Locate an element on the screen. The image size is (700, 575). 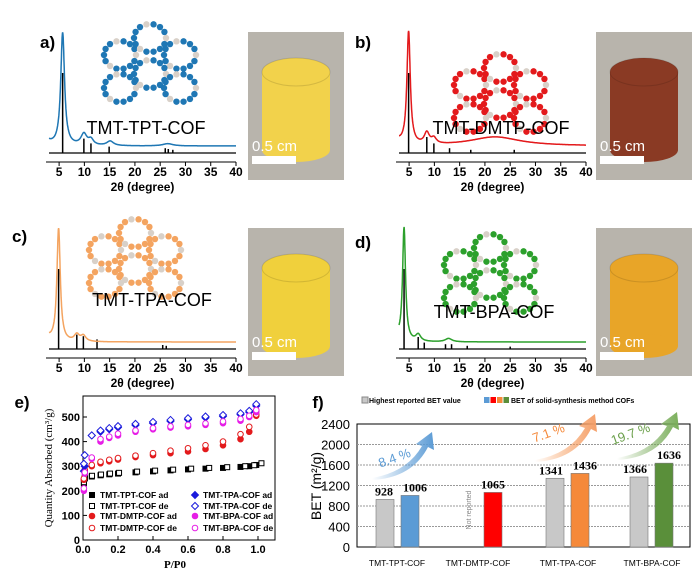
scale-bar is located at coordinates (622, 356).